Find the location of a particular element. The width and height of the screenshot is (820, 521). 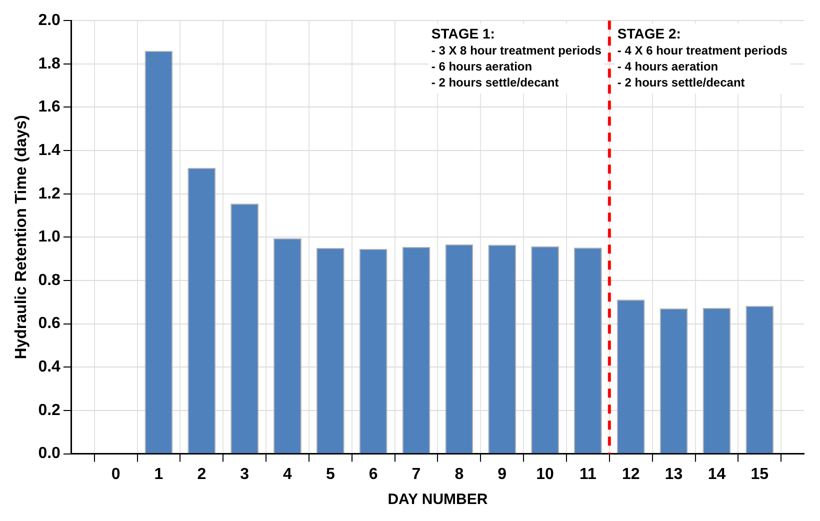

x-tick-label: 15 is located at coordinates (759, 474).